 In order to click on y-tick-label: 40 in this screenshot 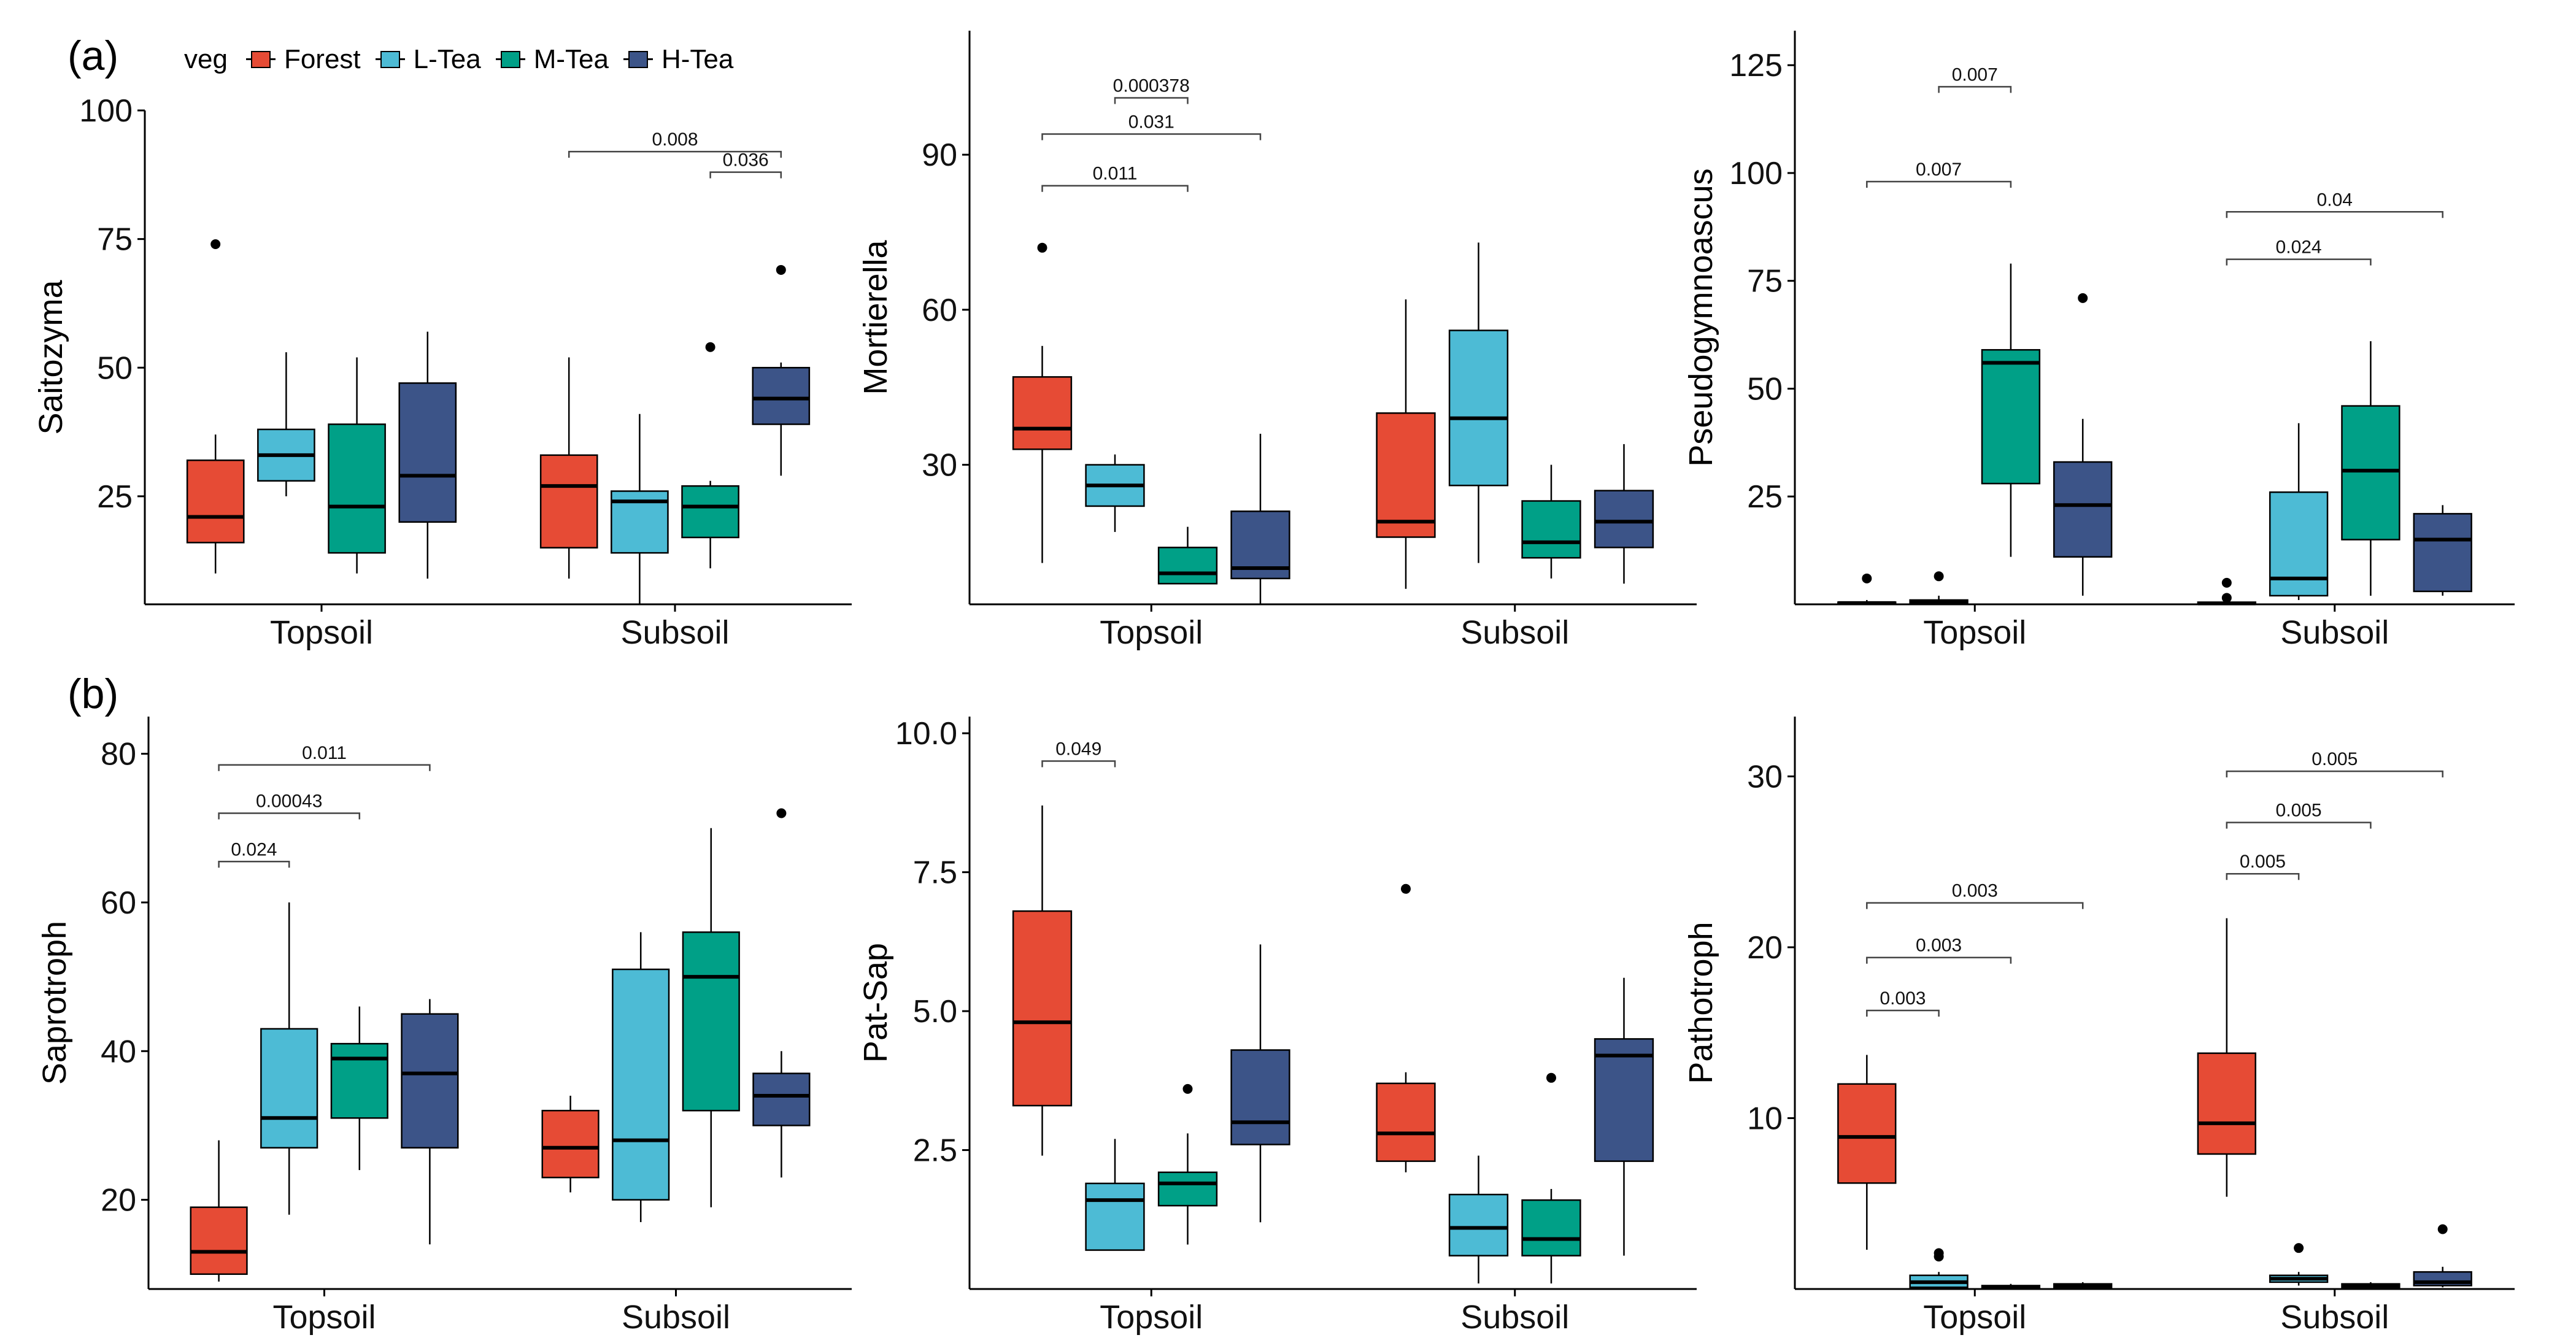, I will do `click(118, 1051)`.